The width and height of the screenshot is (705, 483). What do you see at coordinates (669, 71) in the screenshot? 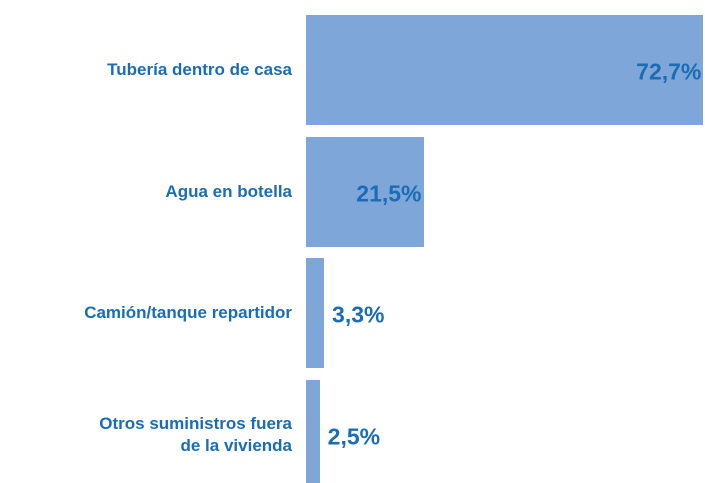
I see `value-label: 72,7%` at bounding box center [669, 71].